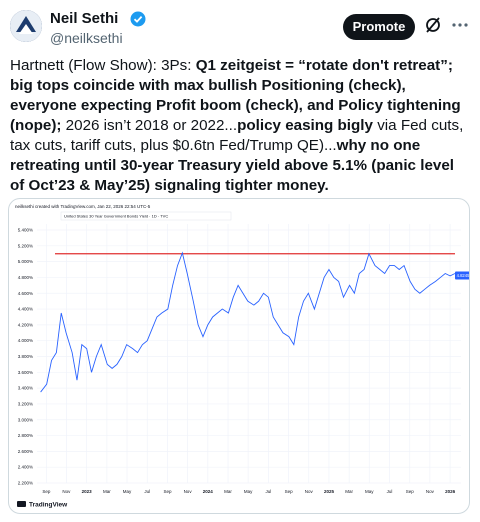 Image resolution: width=480 pixels, height=522 pixels. What do you see at coordinates (103, 65) in the screenshot?
I see `tweet-text-part: Hartnett (Flow Show): 3Ps:` at bounding box center [103, 65].